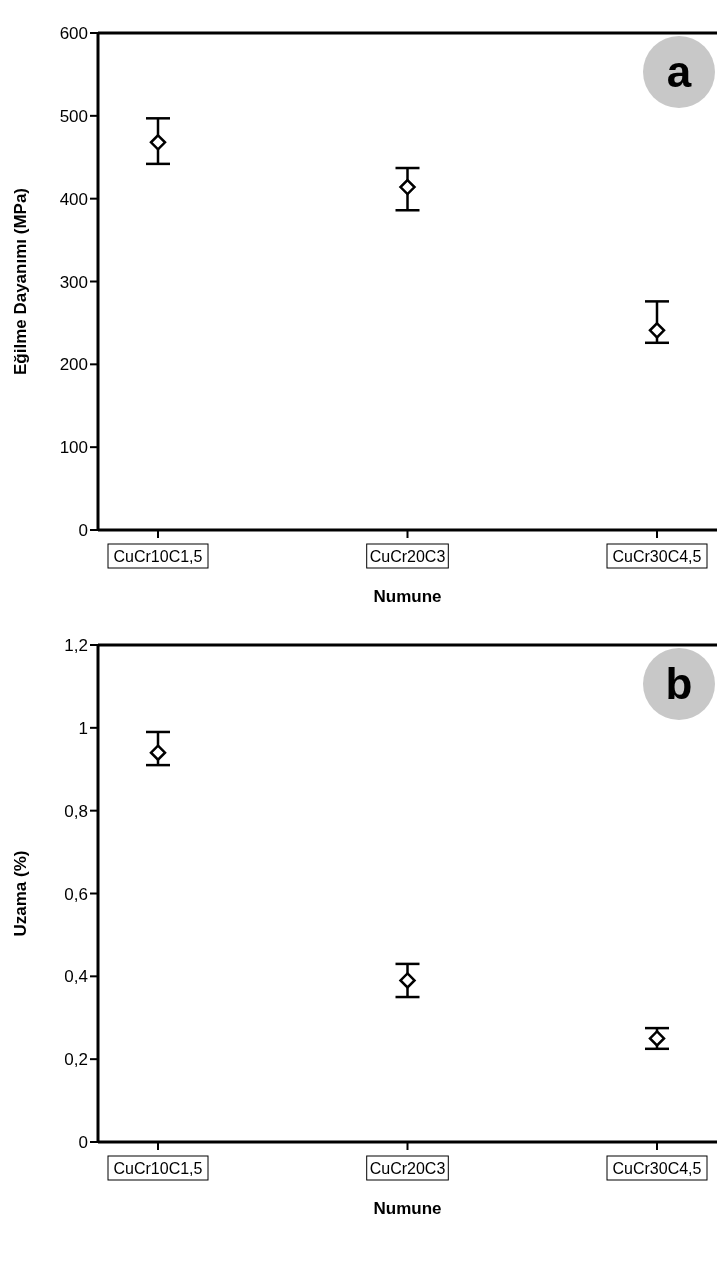 Image resolution: width=725 pixels, height=1271 pixels. Describe the element at coordinates (76, 977) in the screenshot. I see `y-tick-label: 0,4` at that location.